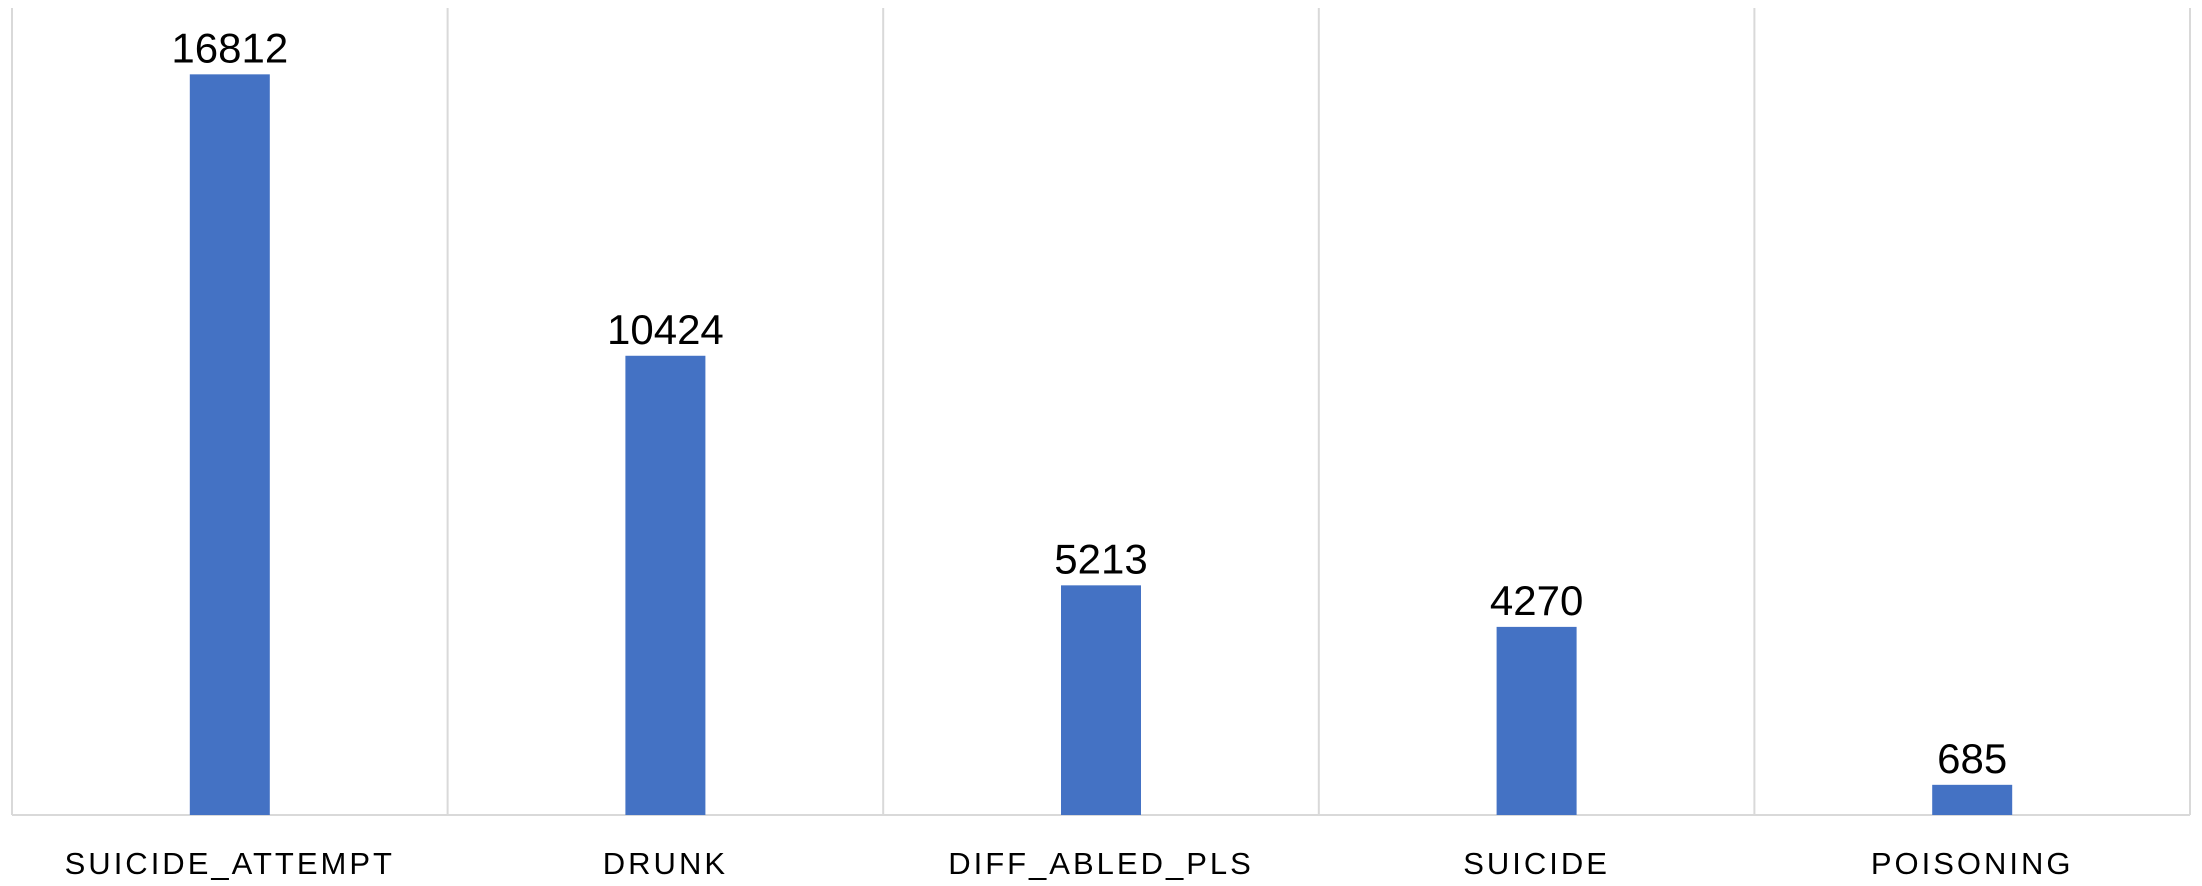 This screenshot has width=2202, height=886. I want to click on bar-diff-abled-pls, so click(1101, 700).